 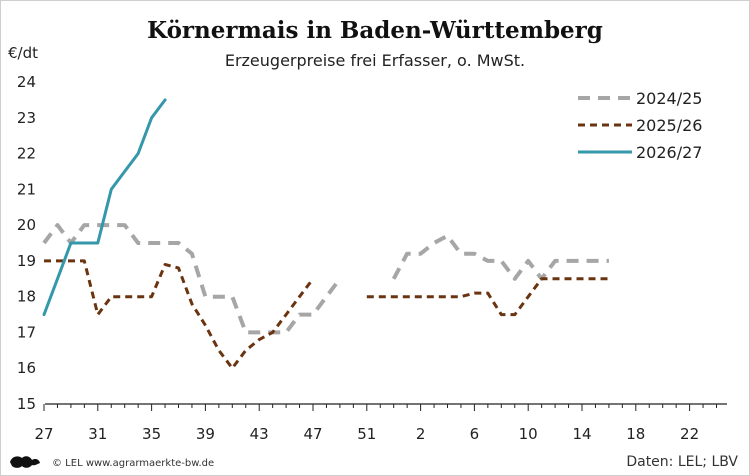 I want to click on x-tick-label: 51, so click(x=366, y=434).